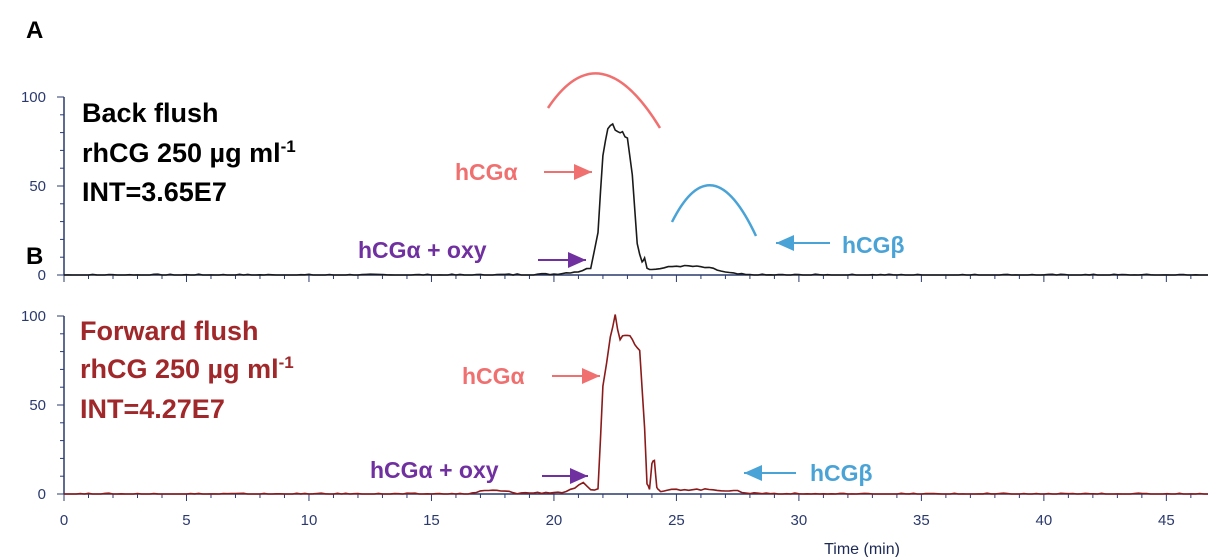 This screenshot has height=557, width=1208. I want to click on panel-b-y-tick-label: 0, so click(42, 494).